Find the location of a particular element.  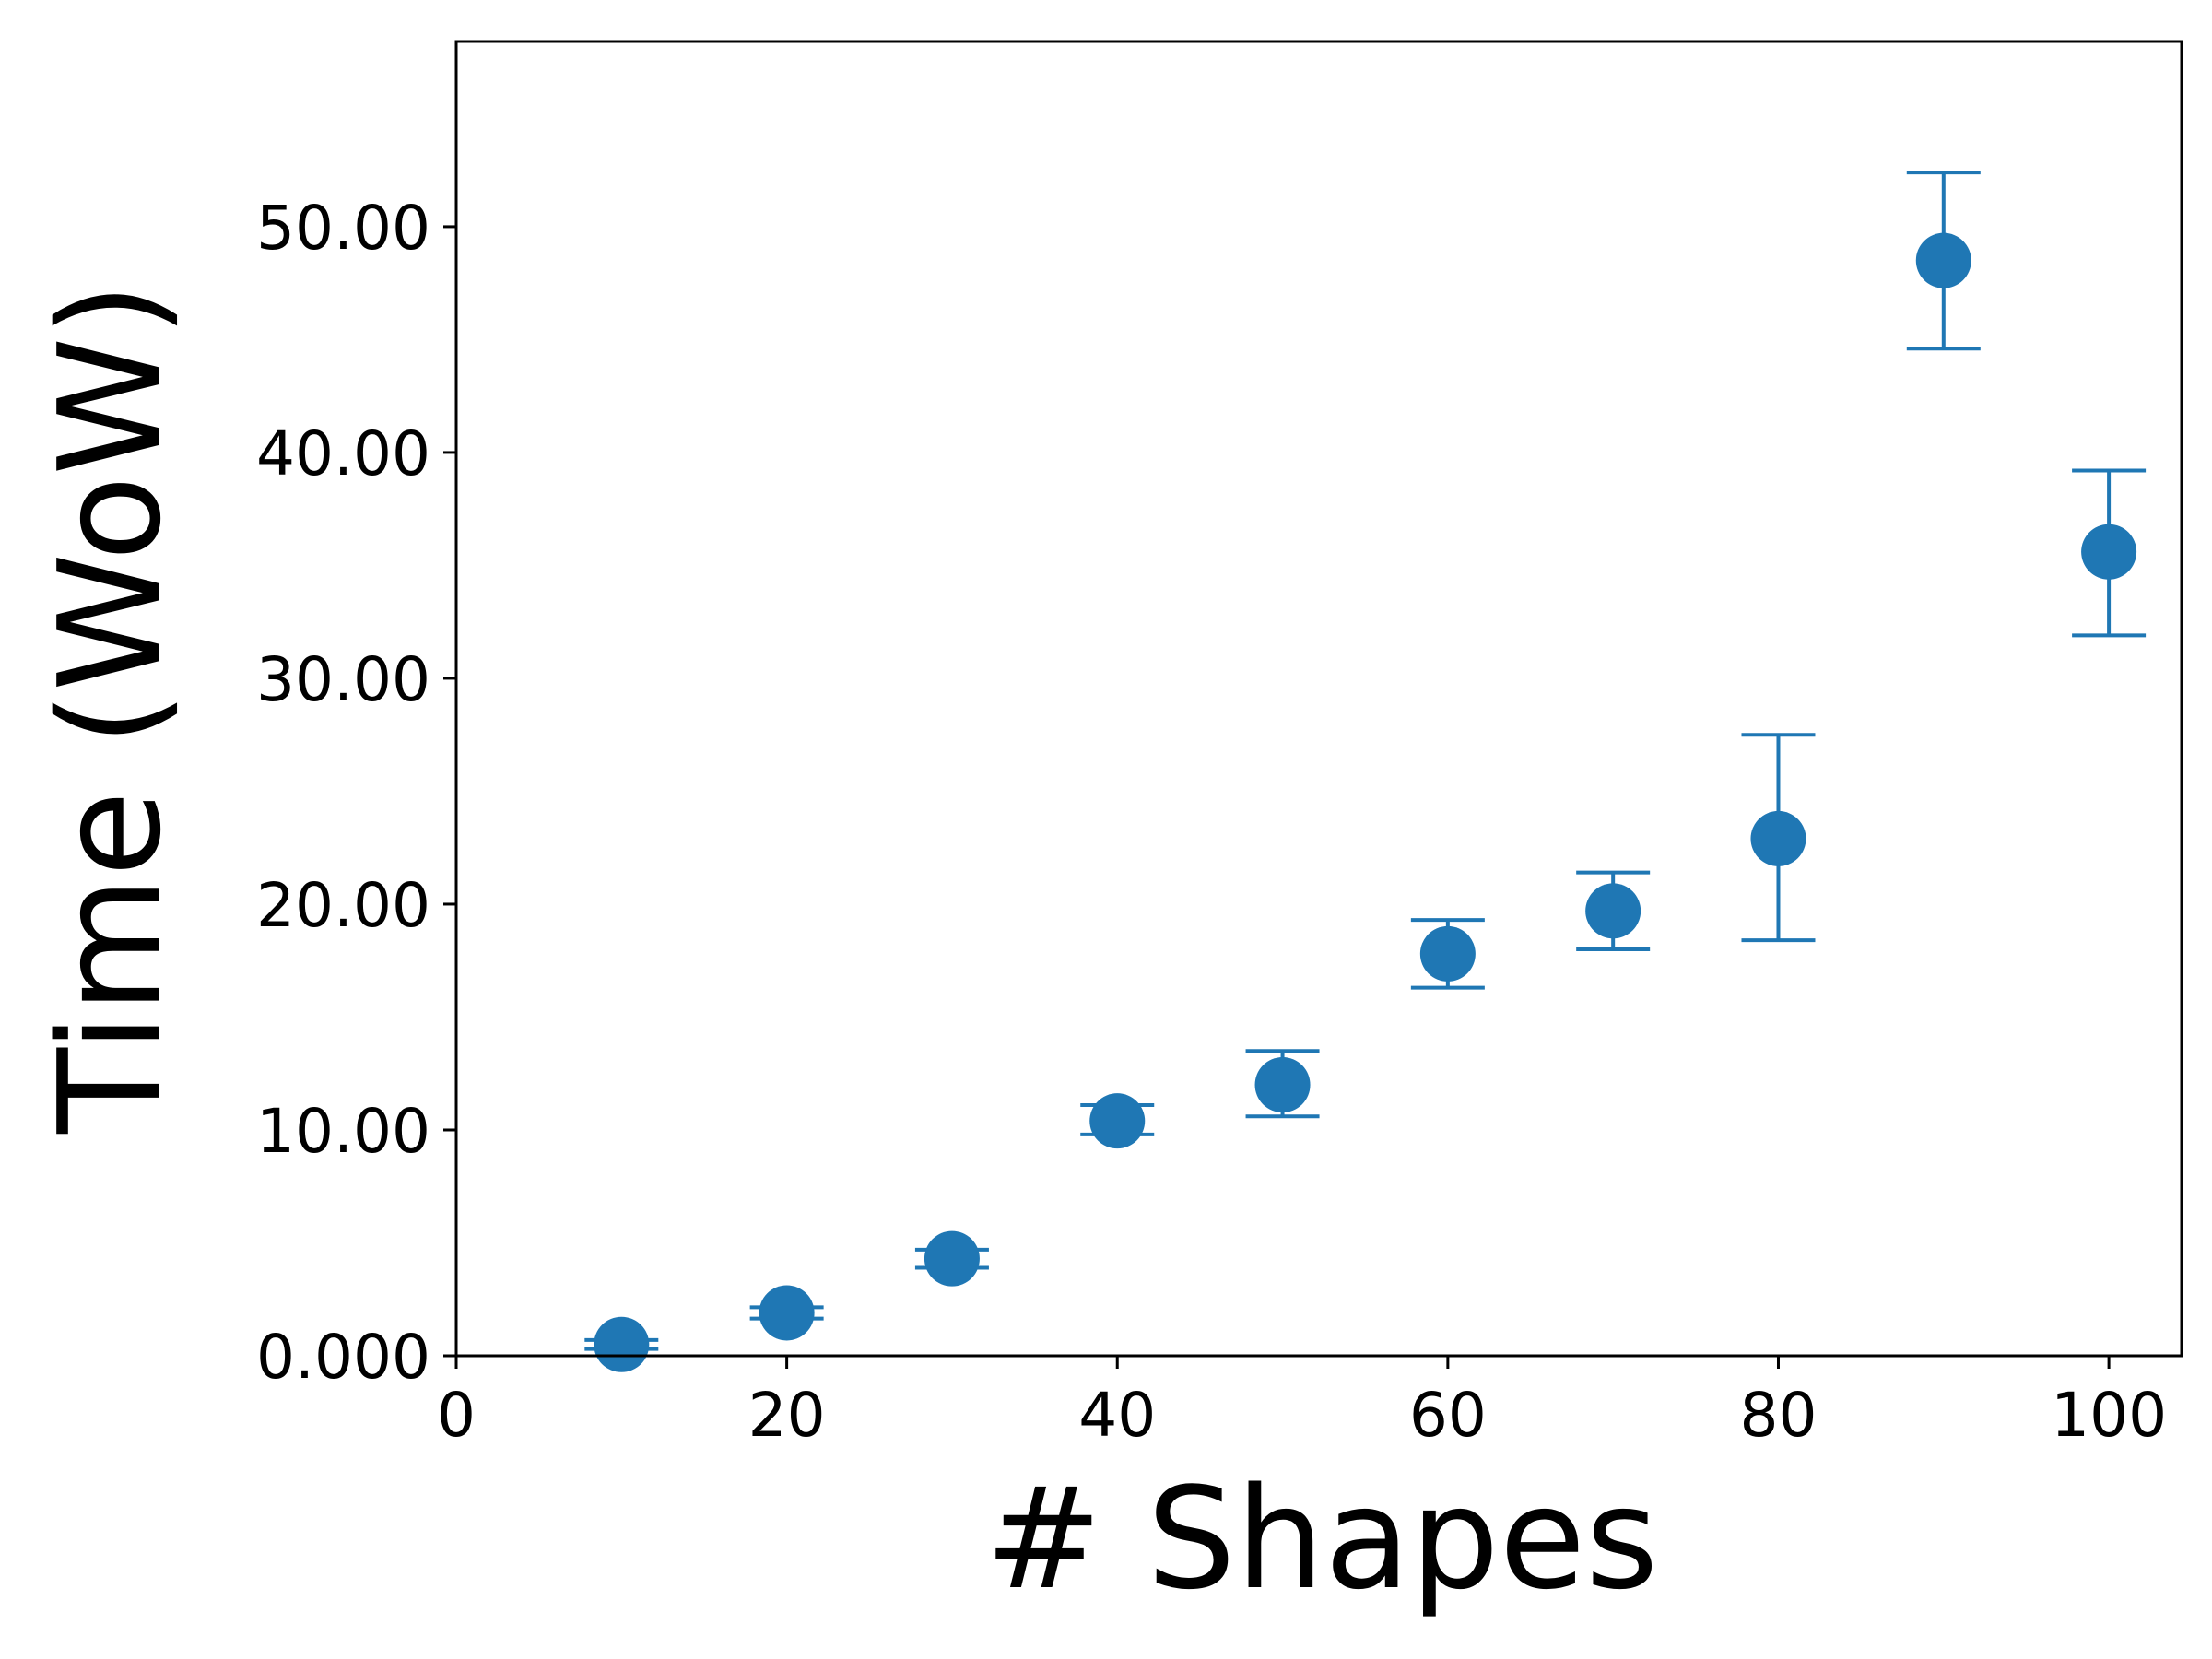

y-tick-label: 40.00 is located at coordinates (343, 453).